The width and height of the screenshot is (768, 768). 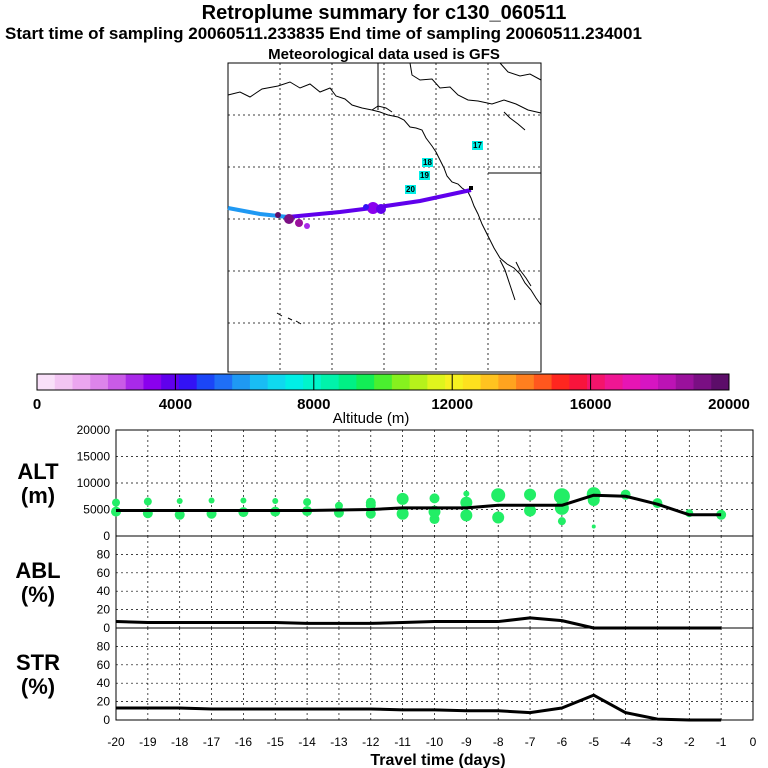 What do you see at coordinates (180, 742) in the screenshot?
I see `x-tick-label: -18` at bounding box center [180, 742].